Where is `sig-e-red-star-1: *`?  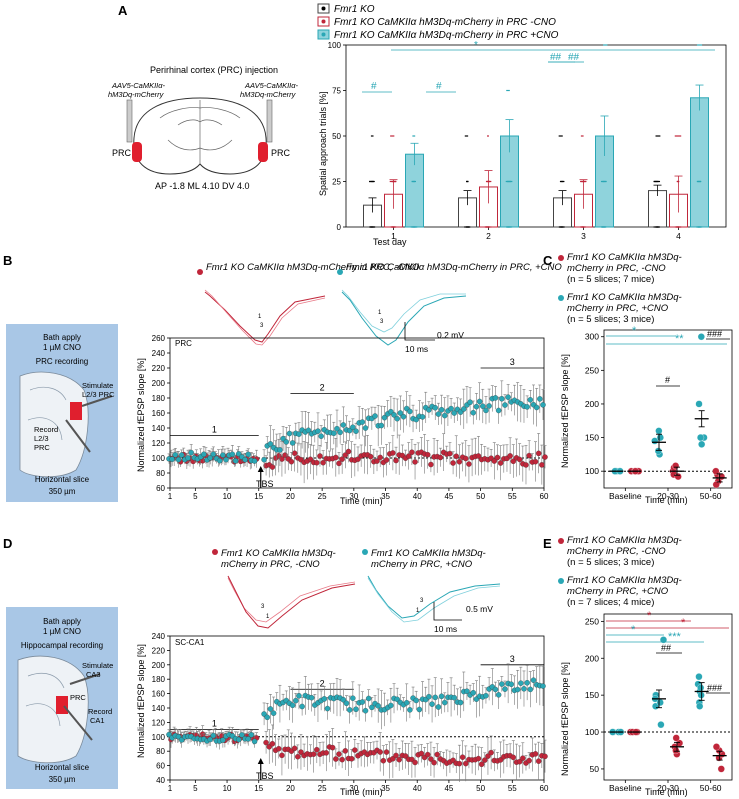
sig-e-red-star-1: * is located at coordinates (649, 616).